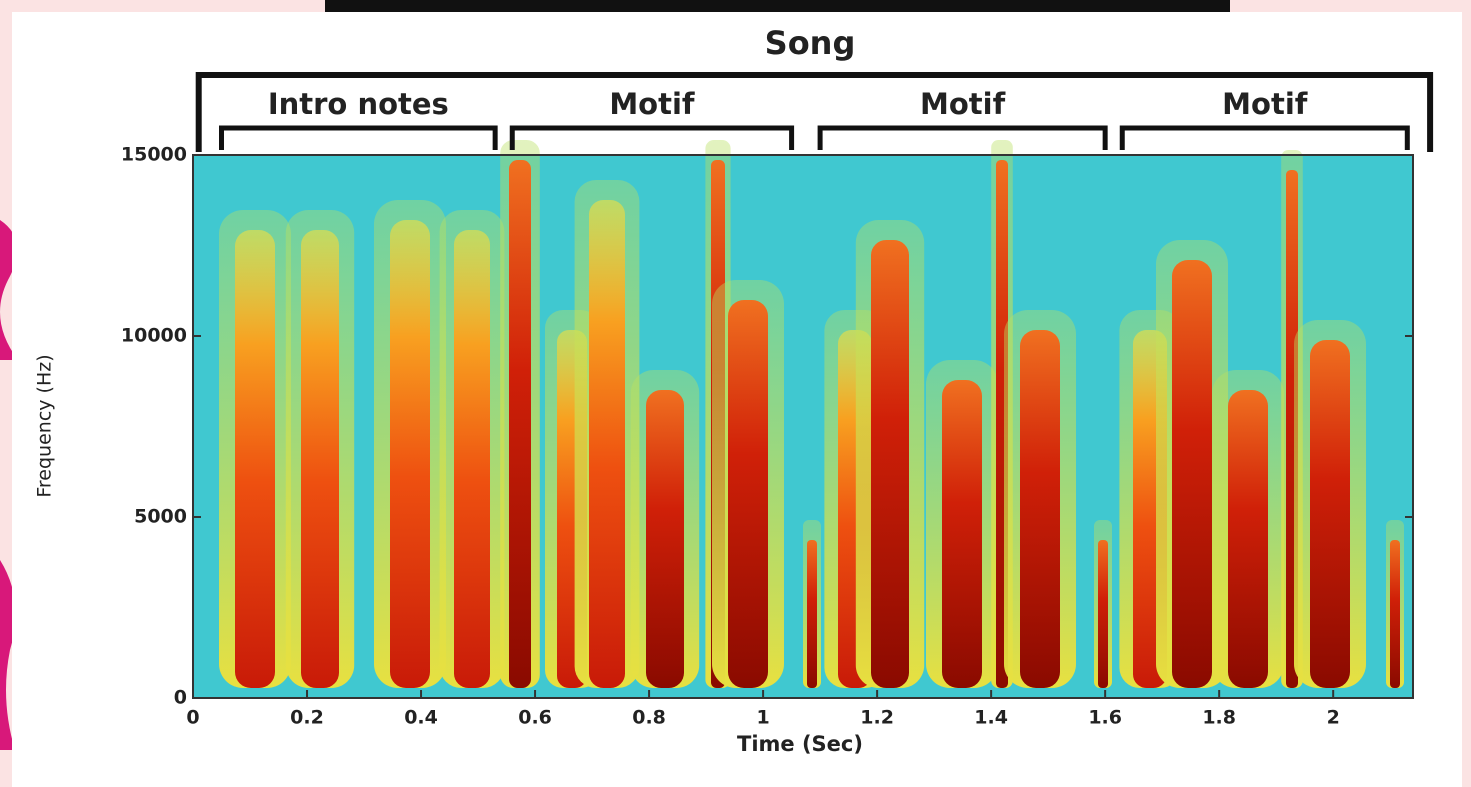 The width and height of the screenshot is (1471, 787). I want to click on y-tick-label: 5000, so click(160, 517).